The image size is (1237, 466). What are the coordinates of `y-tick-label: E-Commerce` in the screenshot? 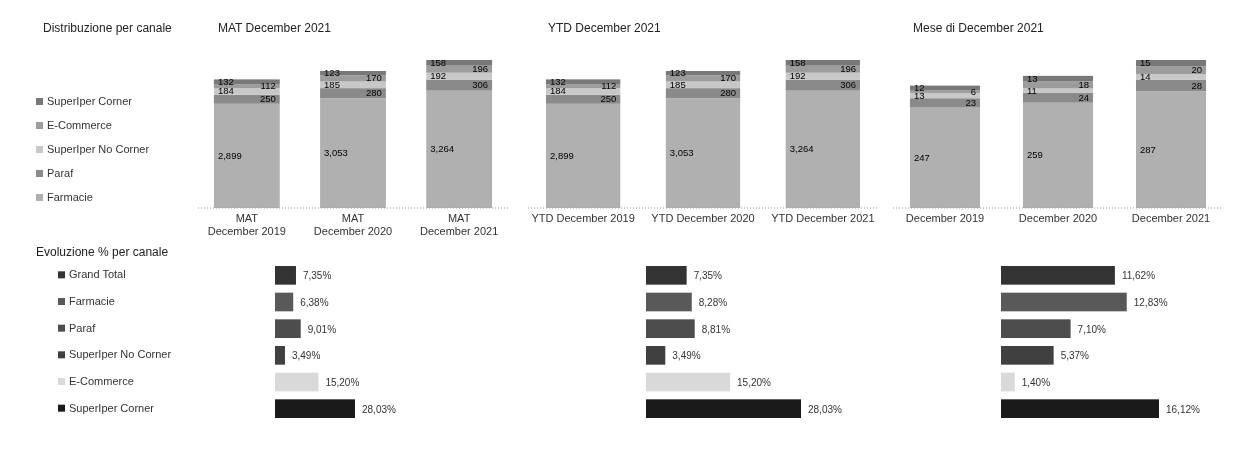 It's located at (101, 381).